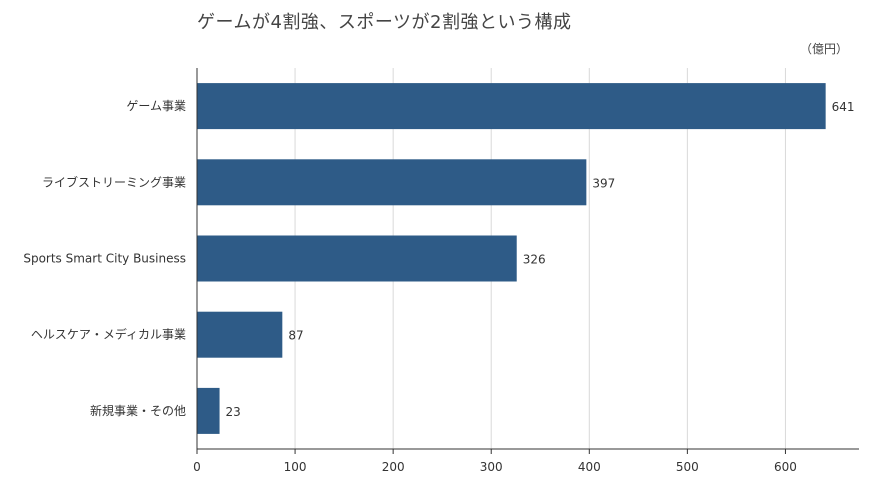 The width and height of the screenshot is (870, 488). What do you see at coordinates (393, 467) in the screenshot?
I see `x-tick-label: 200` at bounding box center [393, 467].